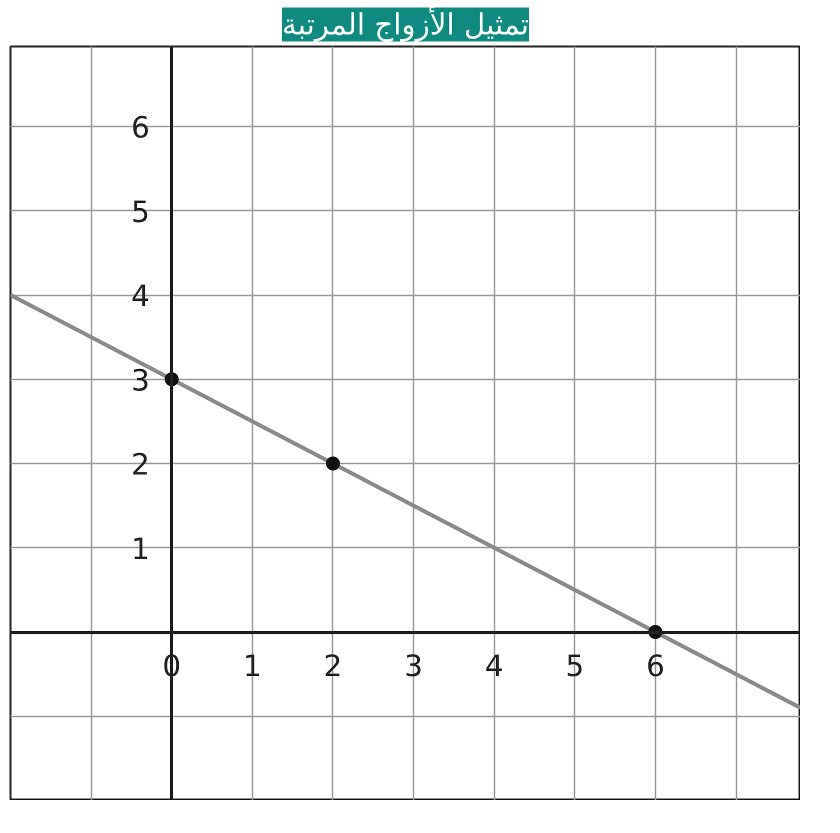  What do you see at coordinates (140, 549) in the screenshot?
I see `y-tick-label: 1` at bounding box center [140, 549].